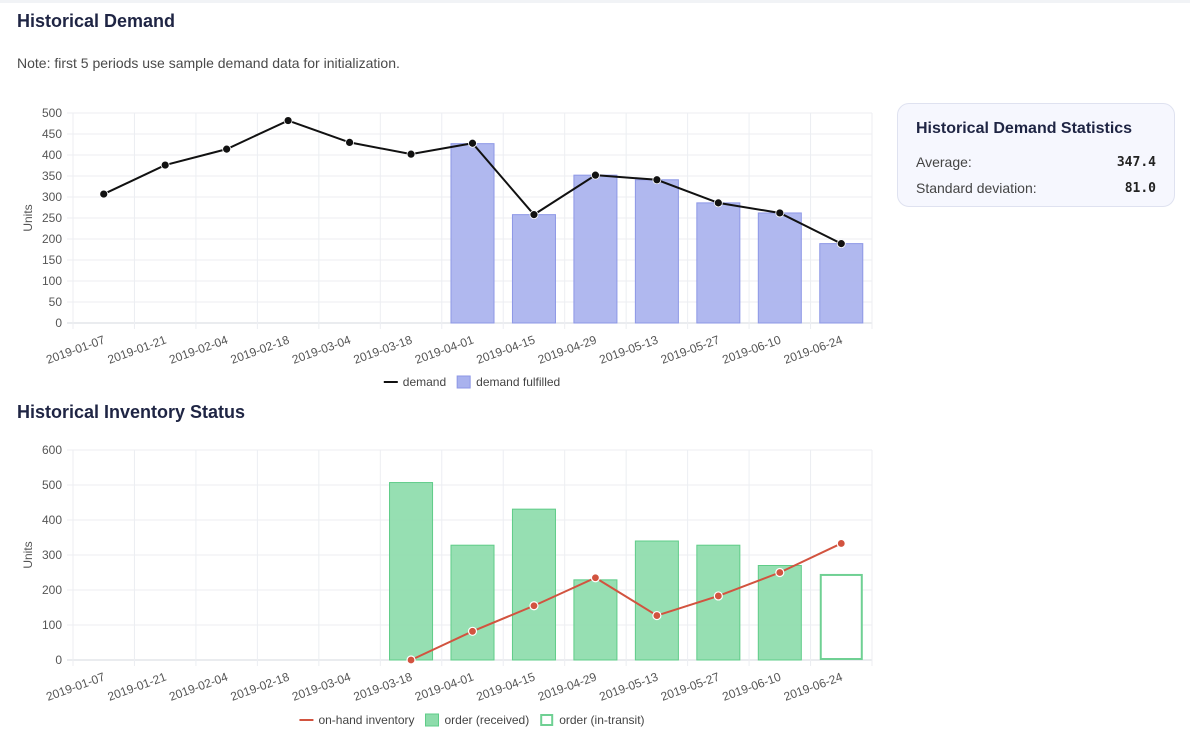  Describe the element at coordinates (601, 720) in the screenshot. I see `legend-label: order (in-transit)` at that location.